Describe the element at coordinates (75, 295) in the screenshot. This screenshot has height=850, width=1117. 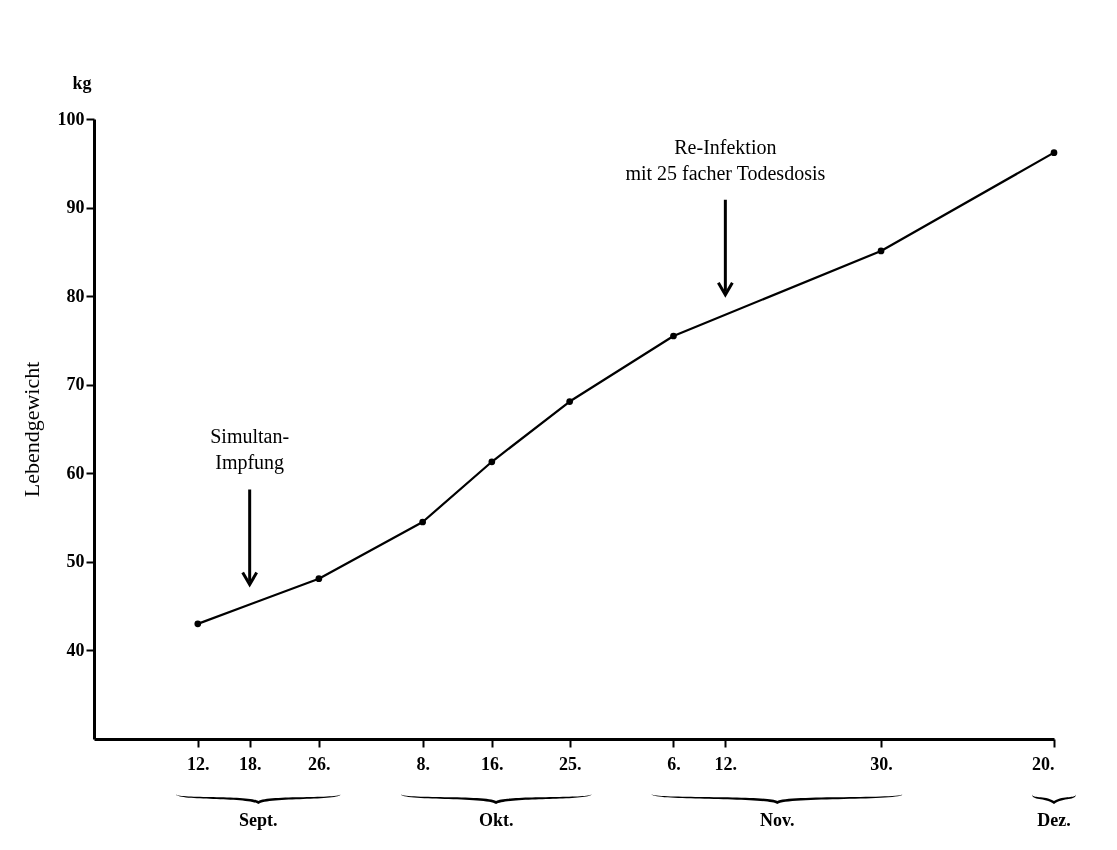
I see `y-tick-label: 80` at that location.